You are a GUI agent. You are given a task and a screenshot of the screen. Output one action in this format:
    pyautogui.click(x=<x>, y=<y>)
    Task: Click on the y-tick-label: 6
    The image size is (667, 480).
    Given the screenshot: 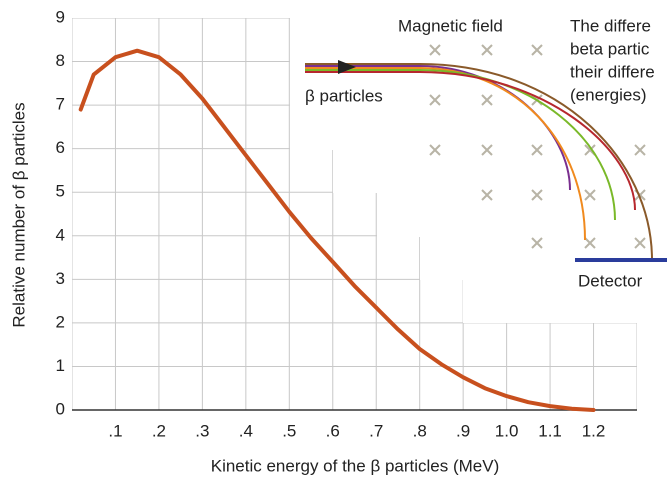 What is the action you would take?
    pyautogui.click(x=60, y=147)
    